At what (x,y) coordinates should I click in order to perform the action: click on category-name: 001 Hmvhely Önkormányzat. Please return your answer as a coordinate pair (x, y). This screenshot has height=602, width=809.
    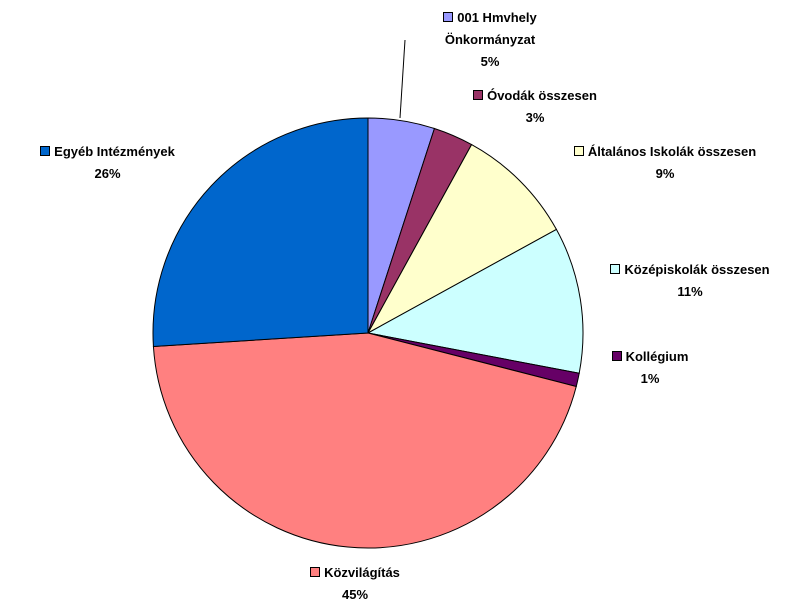
    Looking at the image, I should click on (490, 28).